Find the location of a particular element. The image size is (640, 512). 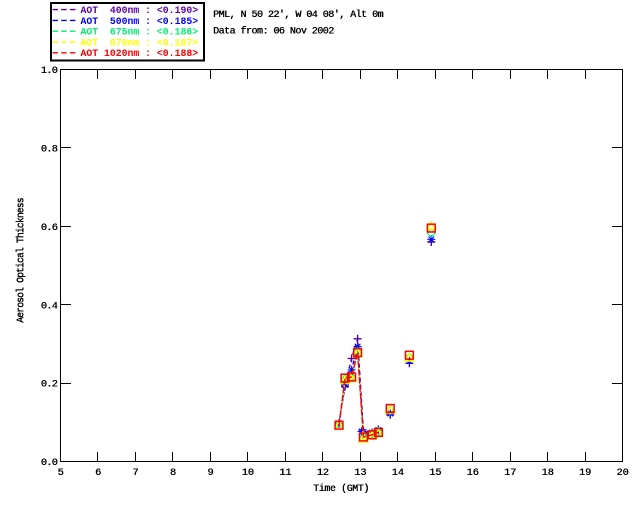

svg-text: 6 is located at coordinates (98, 473).